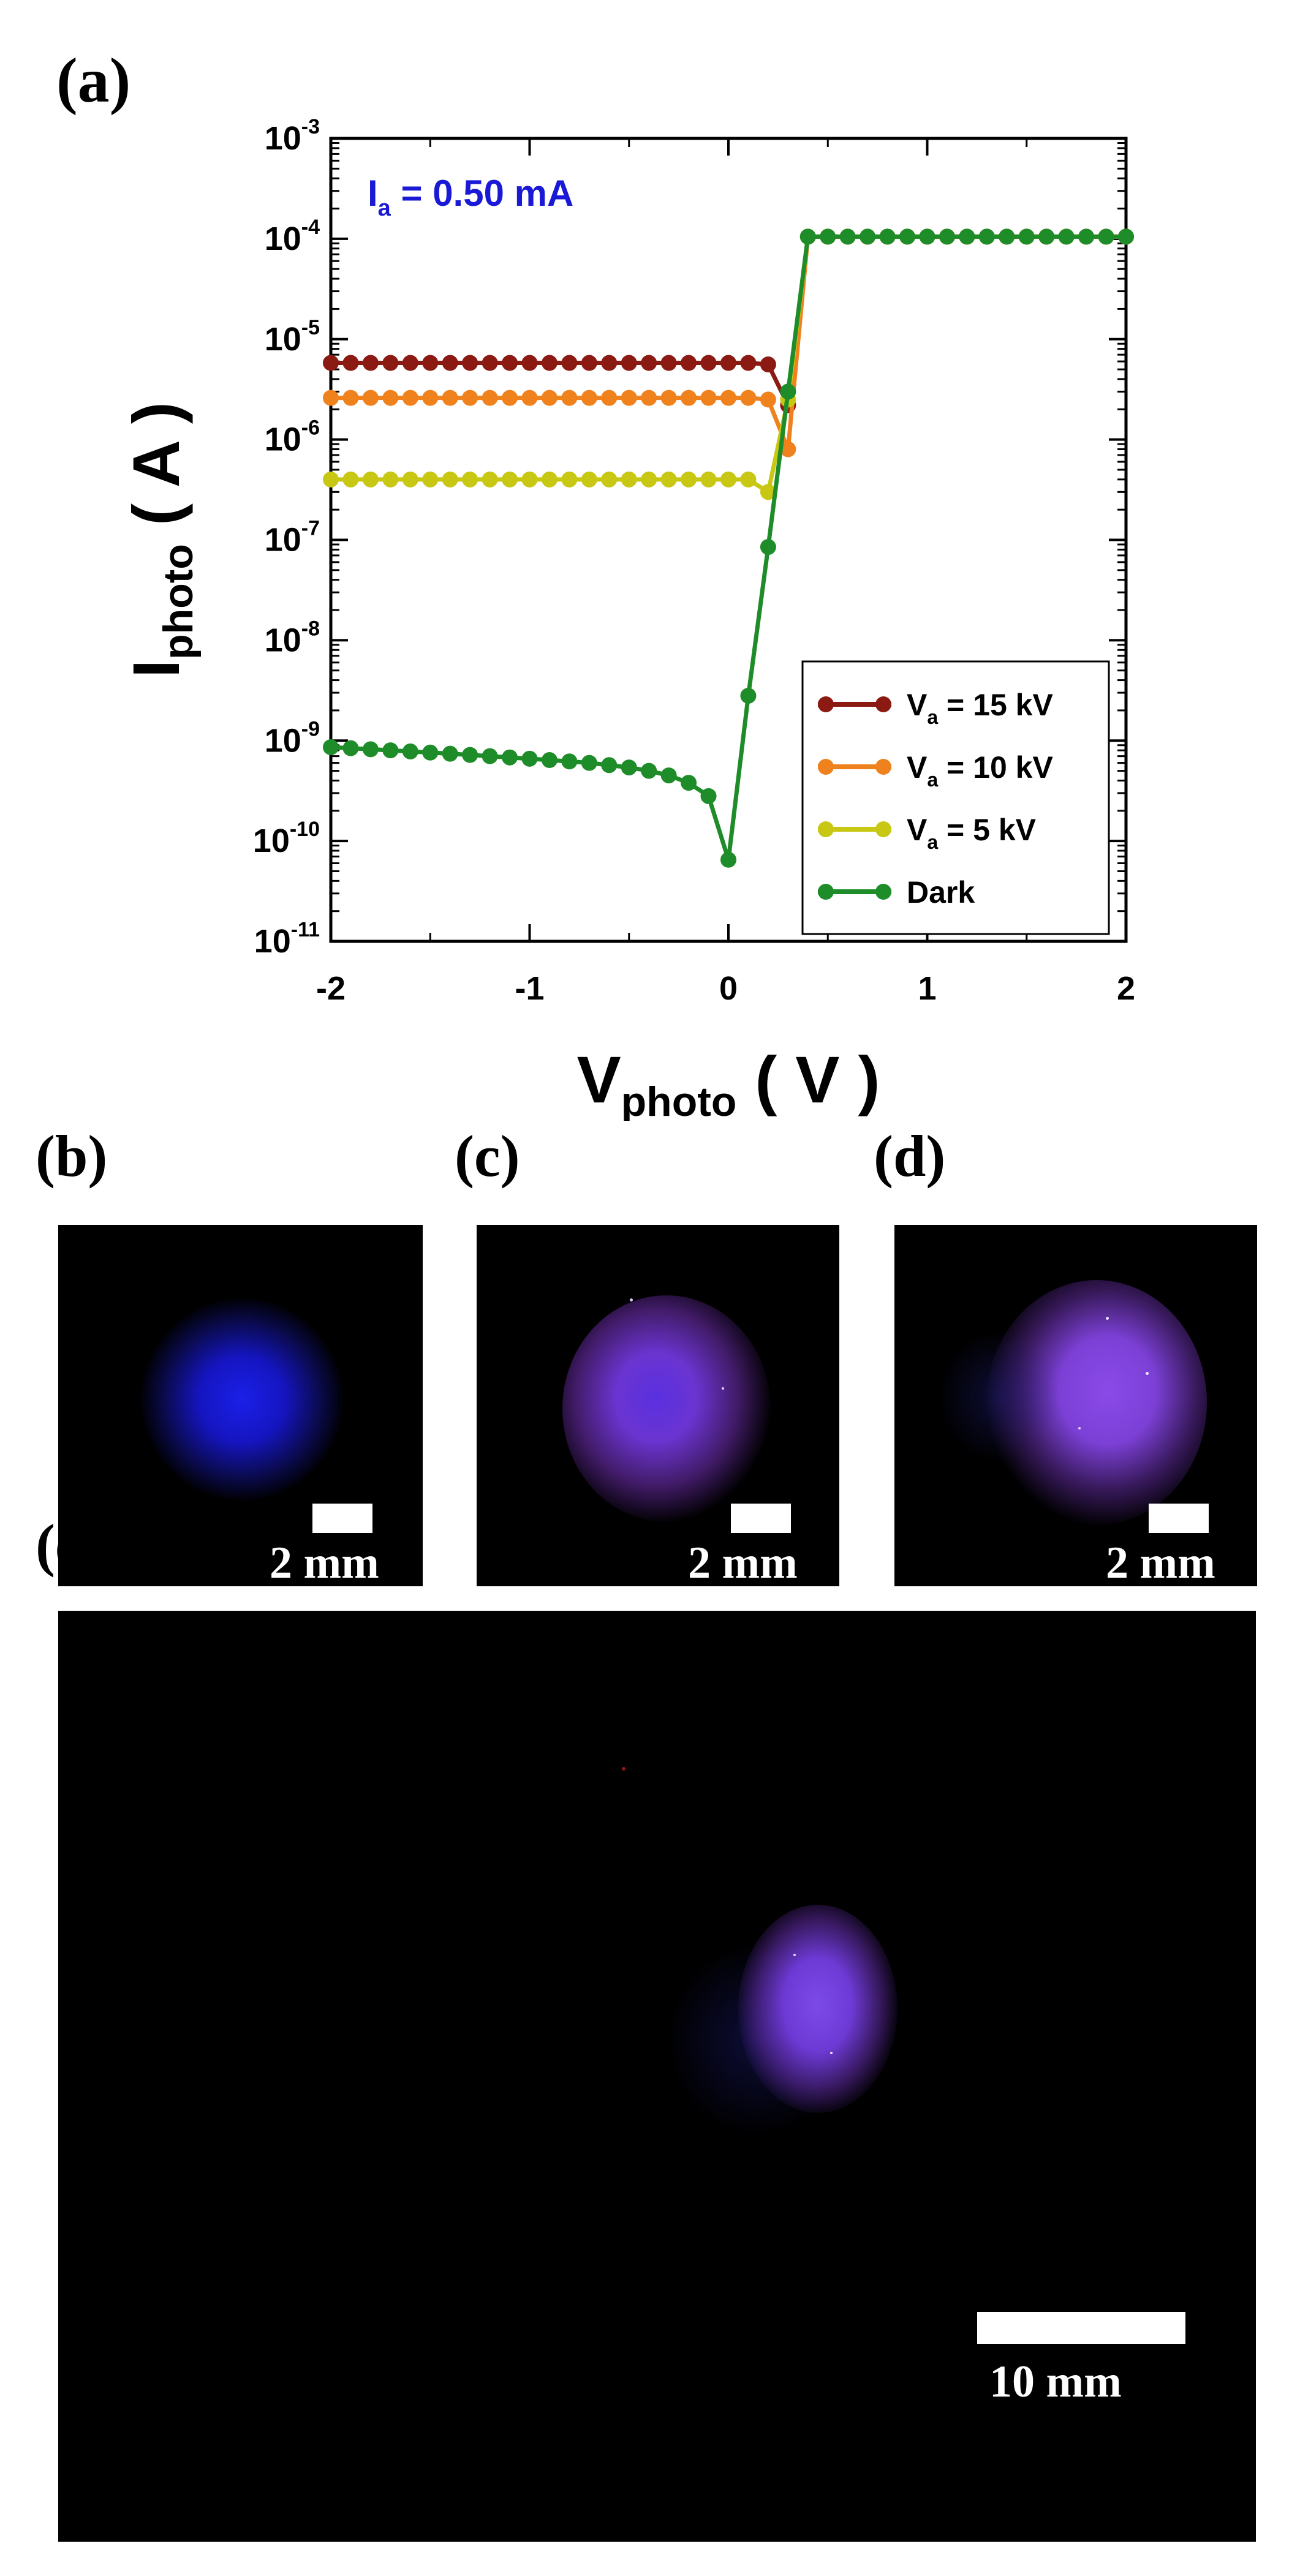 This screenshot has height=2576, width=1300. I want to click on y-tick-label: 10⁻⁵, so click(292, 337).